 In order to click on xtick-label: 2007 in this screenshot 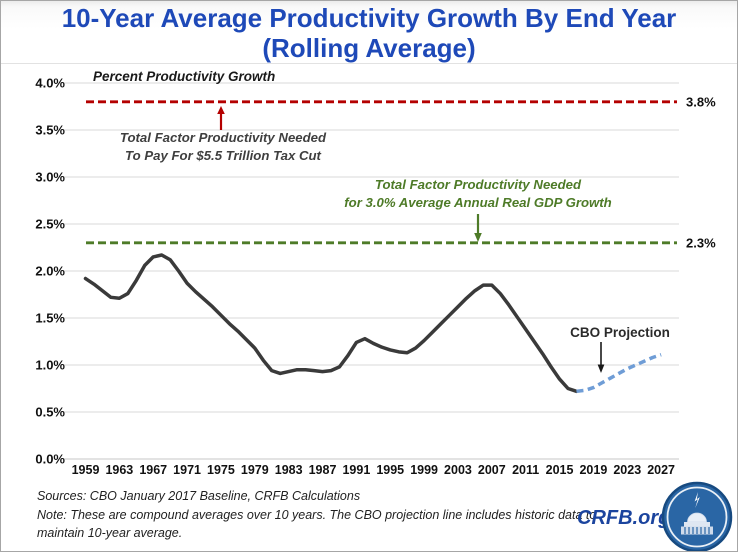, I will do `click(492, 470)`.